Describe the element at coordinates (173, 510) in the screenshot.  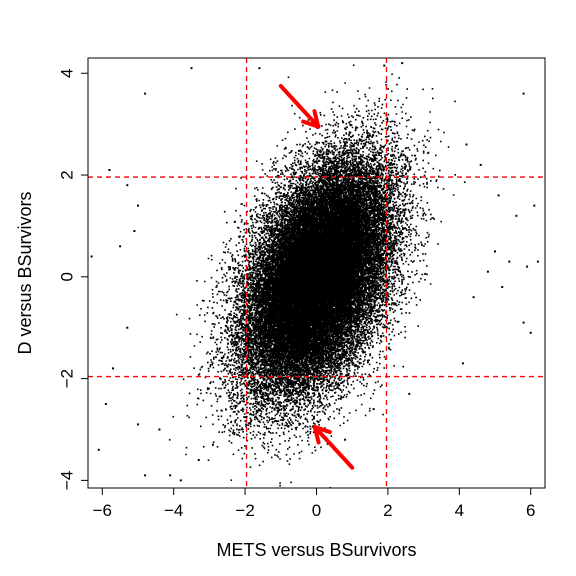
I see `x-tick-label: −4` at that location.